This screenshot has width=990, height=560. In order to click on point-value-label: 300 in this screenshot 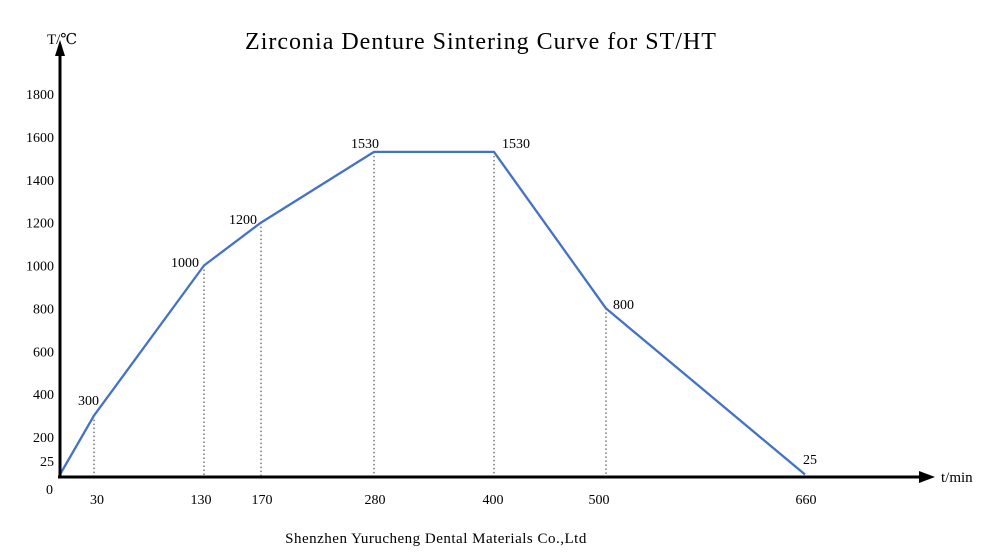, I will do `click(88, 401)`.